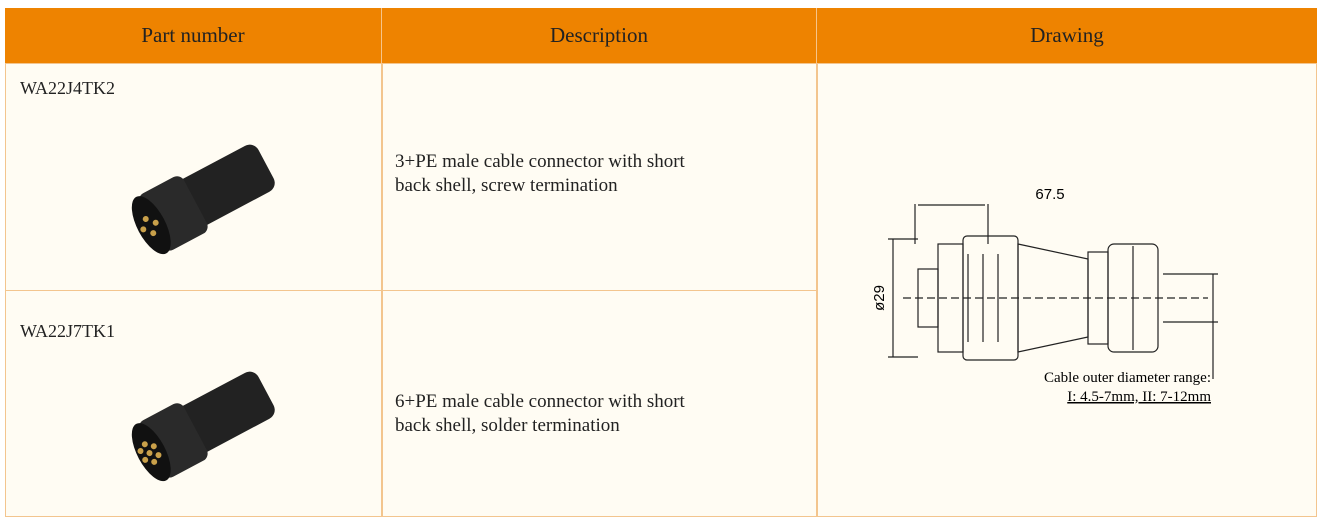 The height and width of the screenshot is (518, 1317). Describe the element at coordinates (67, 88) in the screenshot. I see `part-number: WA22J4TK2` at that location.